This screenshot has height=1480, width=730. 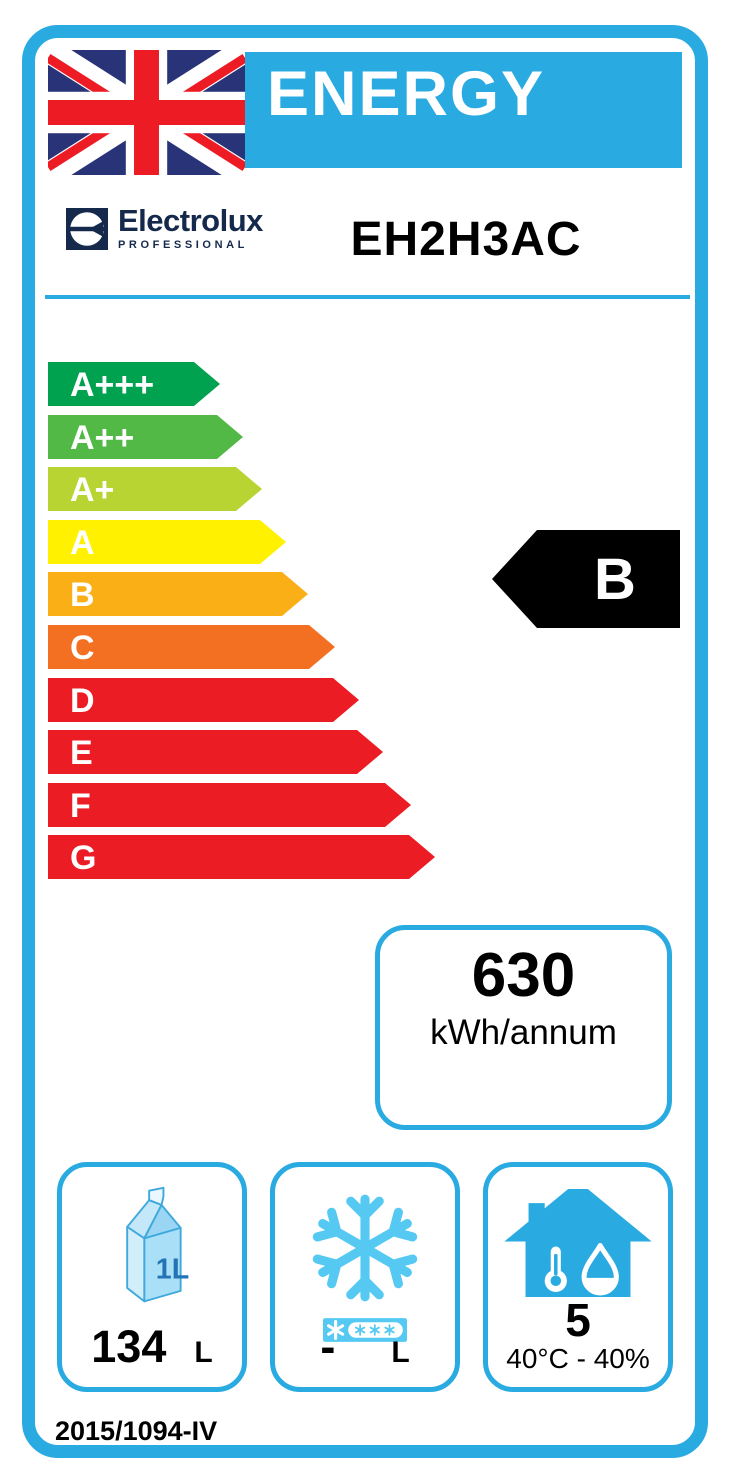 I want to click on brand-logo: Electrolux PROFESSIONAL, so click(x=164, y=227).